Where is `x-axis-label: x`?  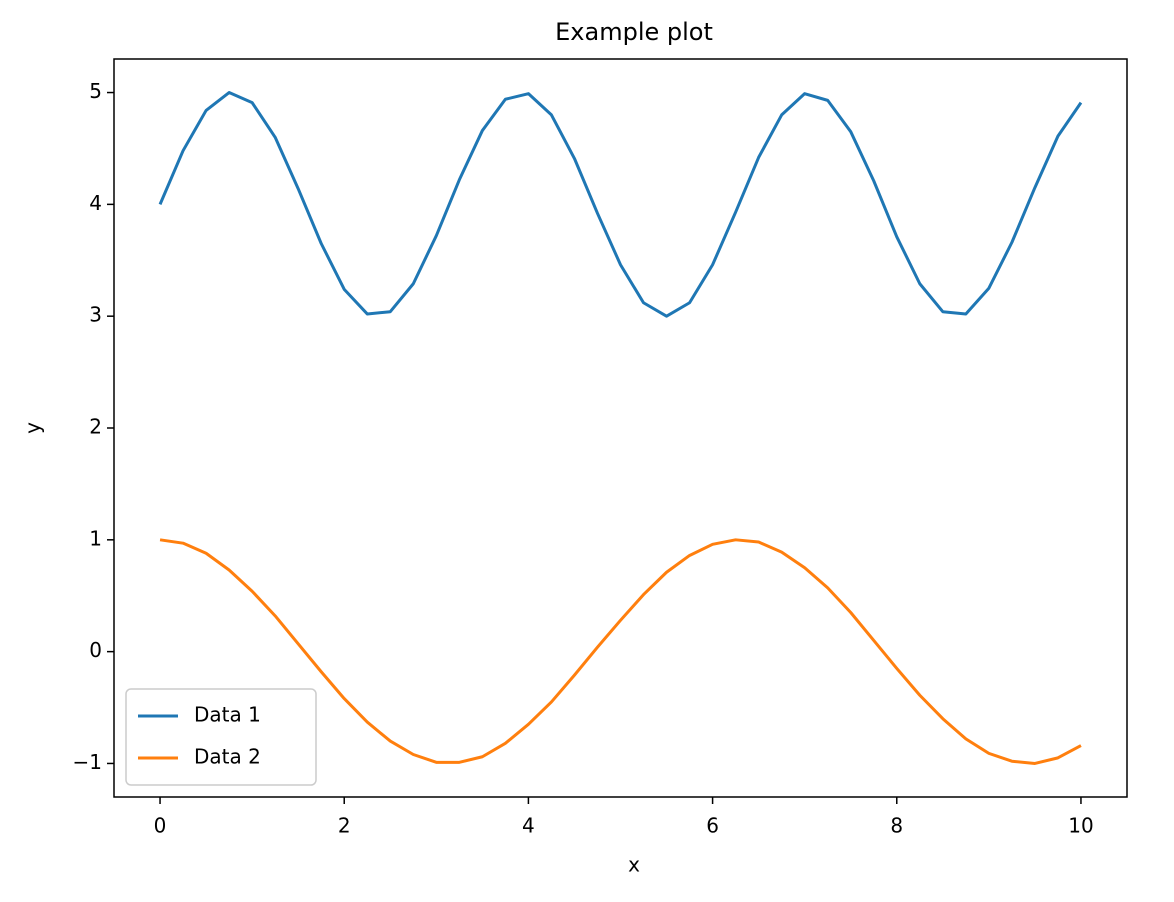 x-axis-label: x is located at coordinates (634, 865).